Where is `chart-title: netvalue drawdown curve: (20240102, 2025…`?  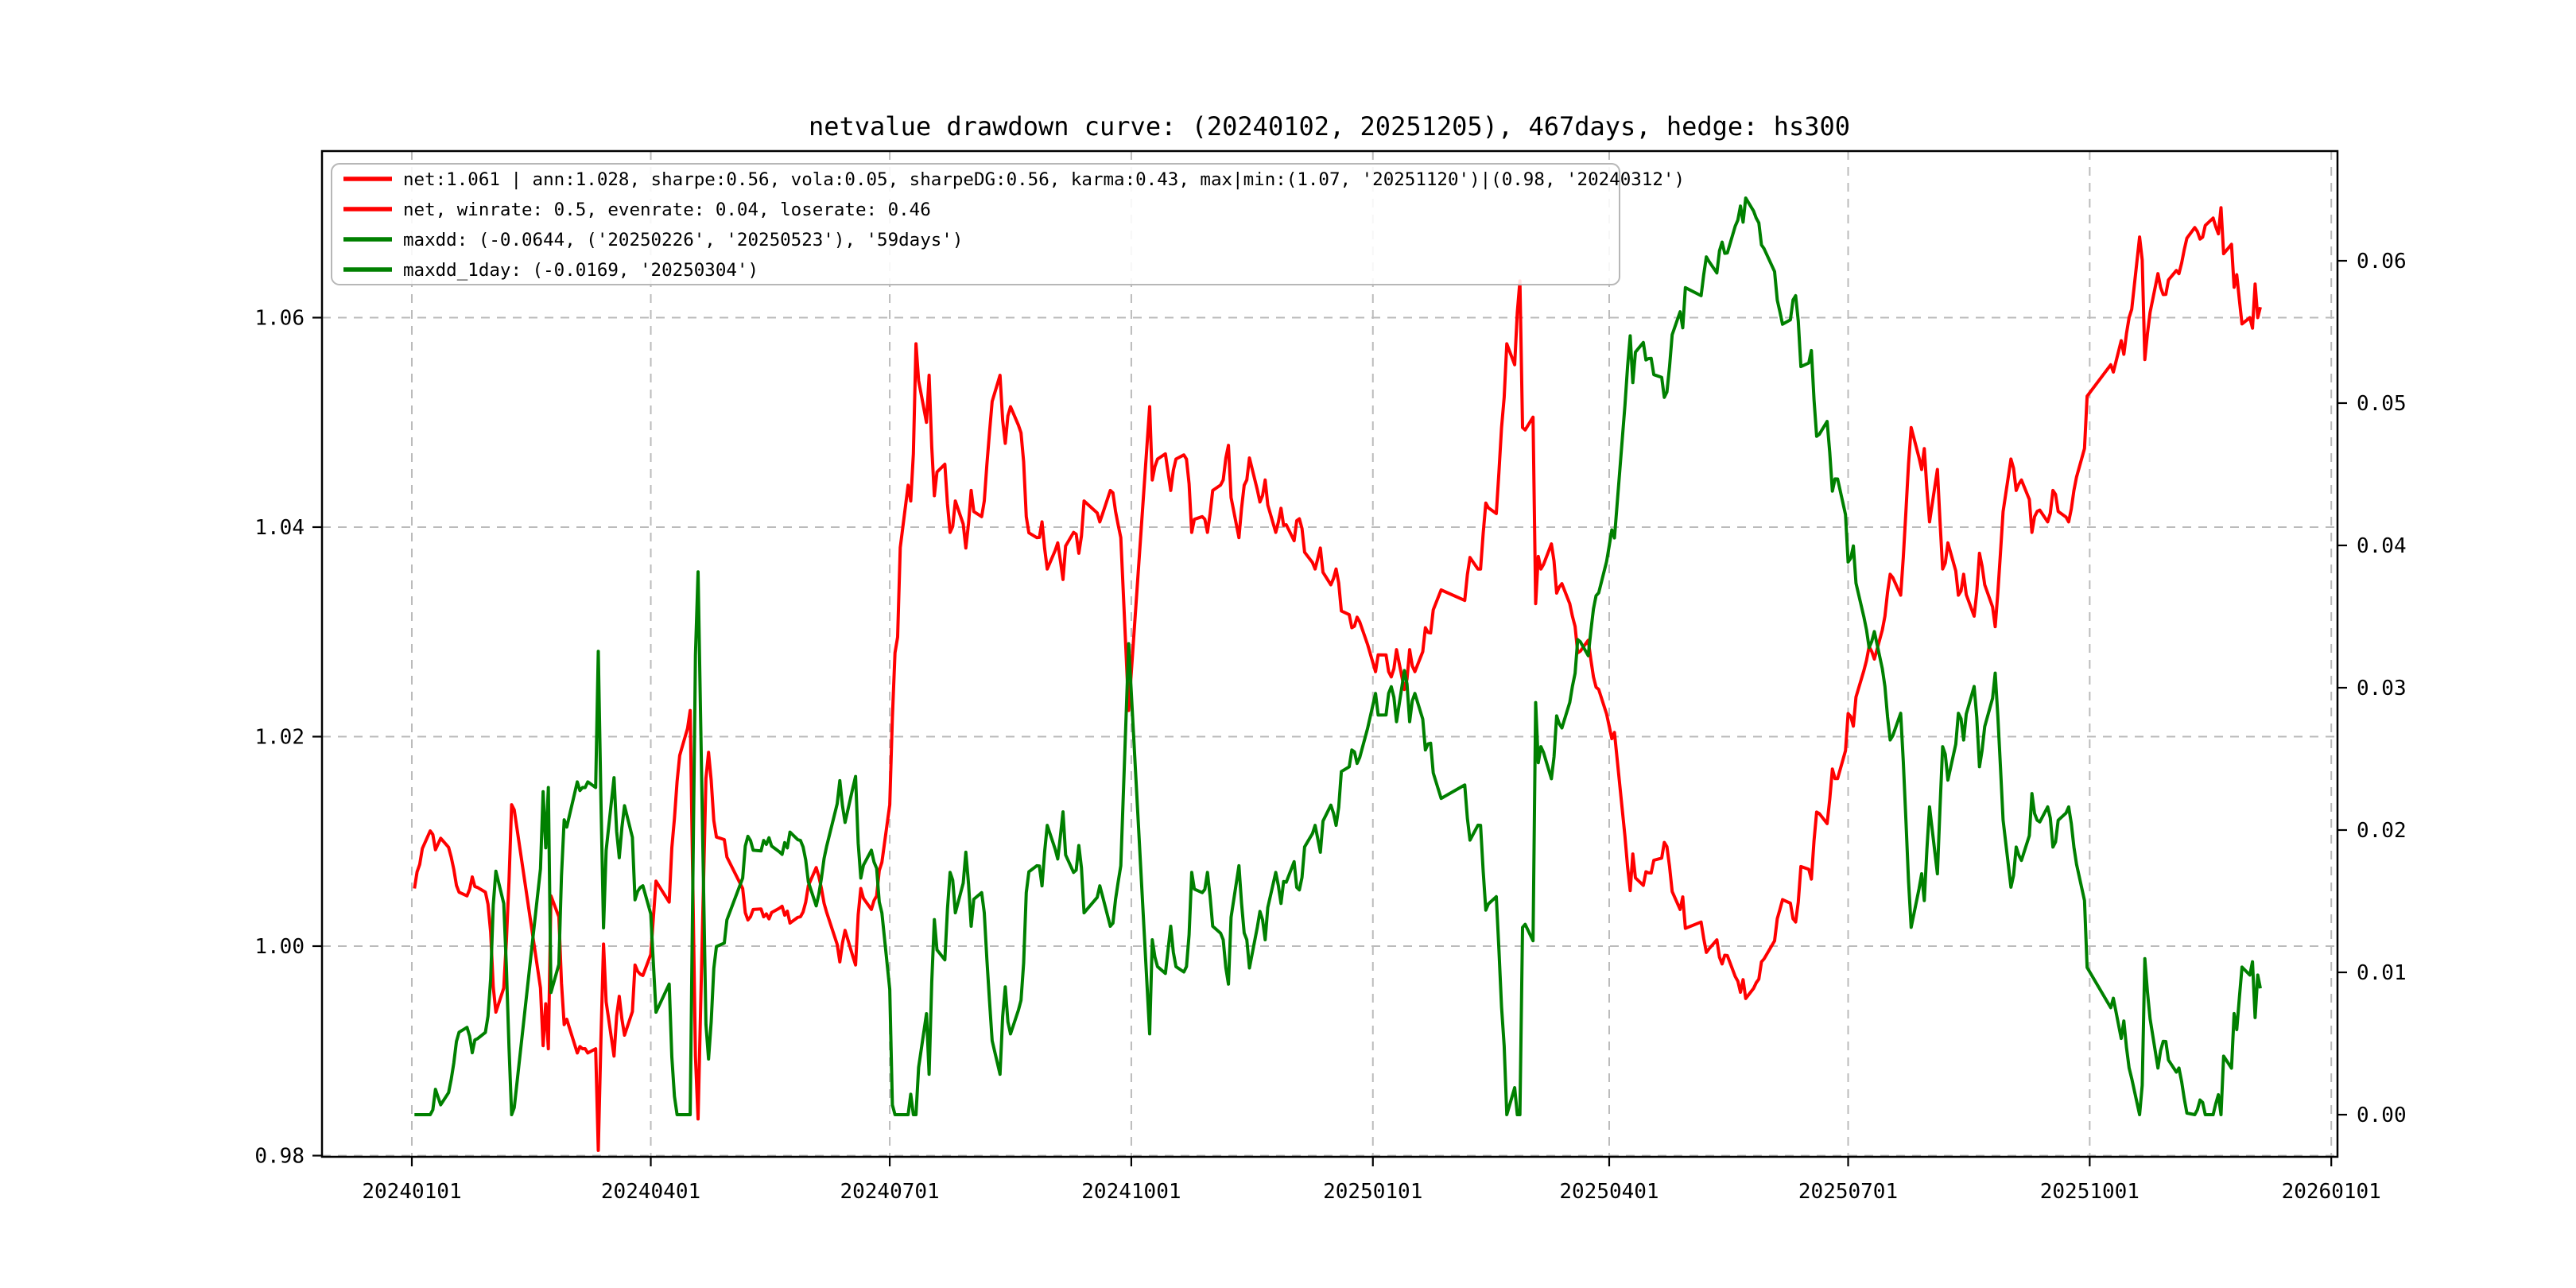
chart-title: netvalue drawdown curve: (20240102, 2025… is located at coordinates (1330, 126).